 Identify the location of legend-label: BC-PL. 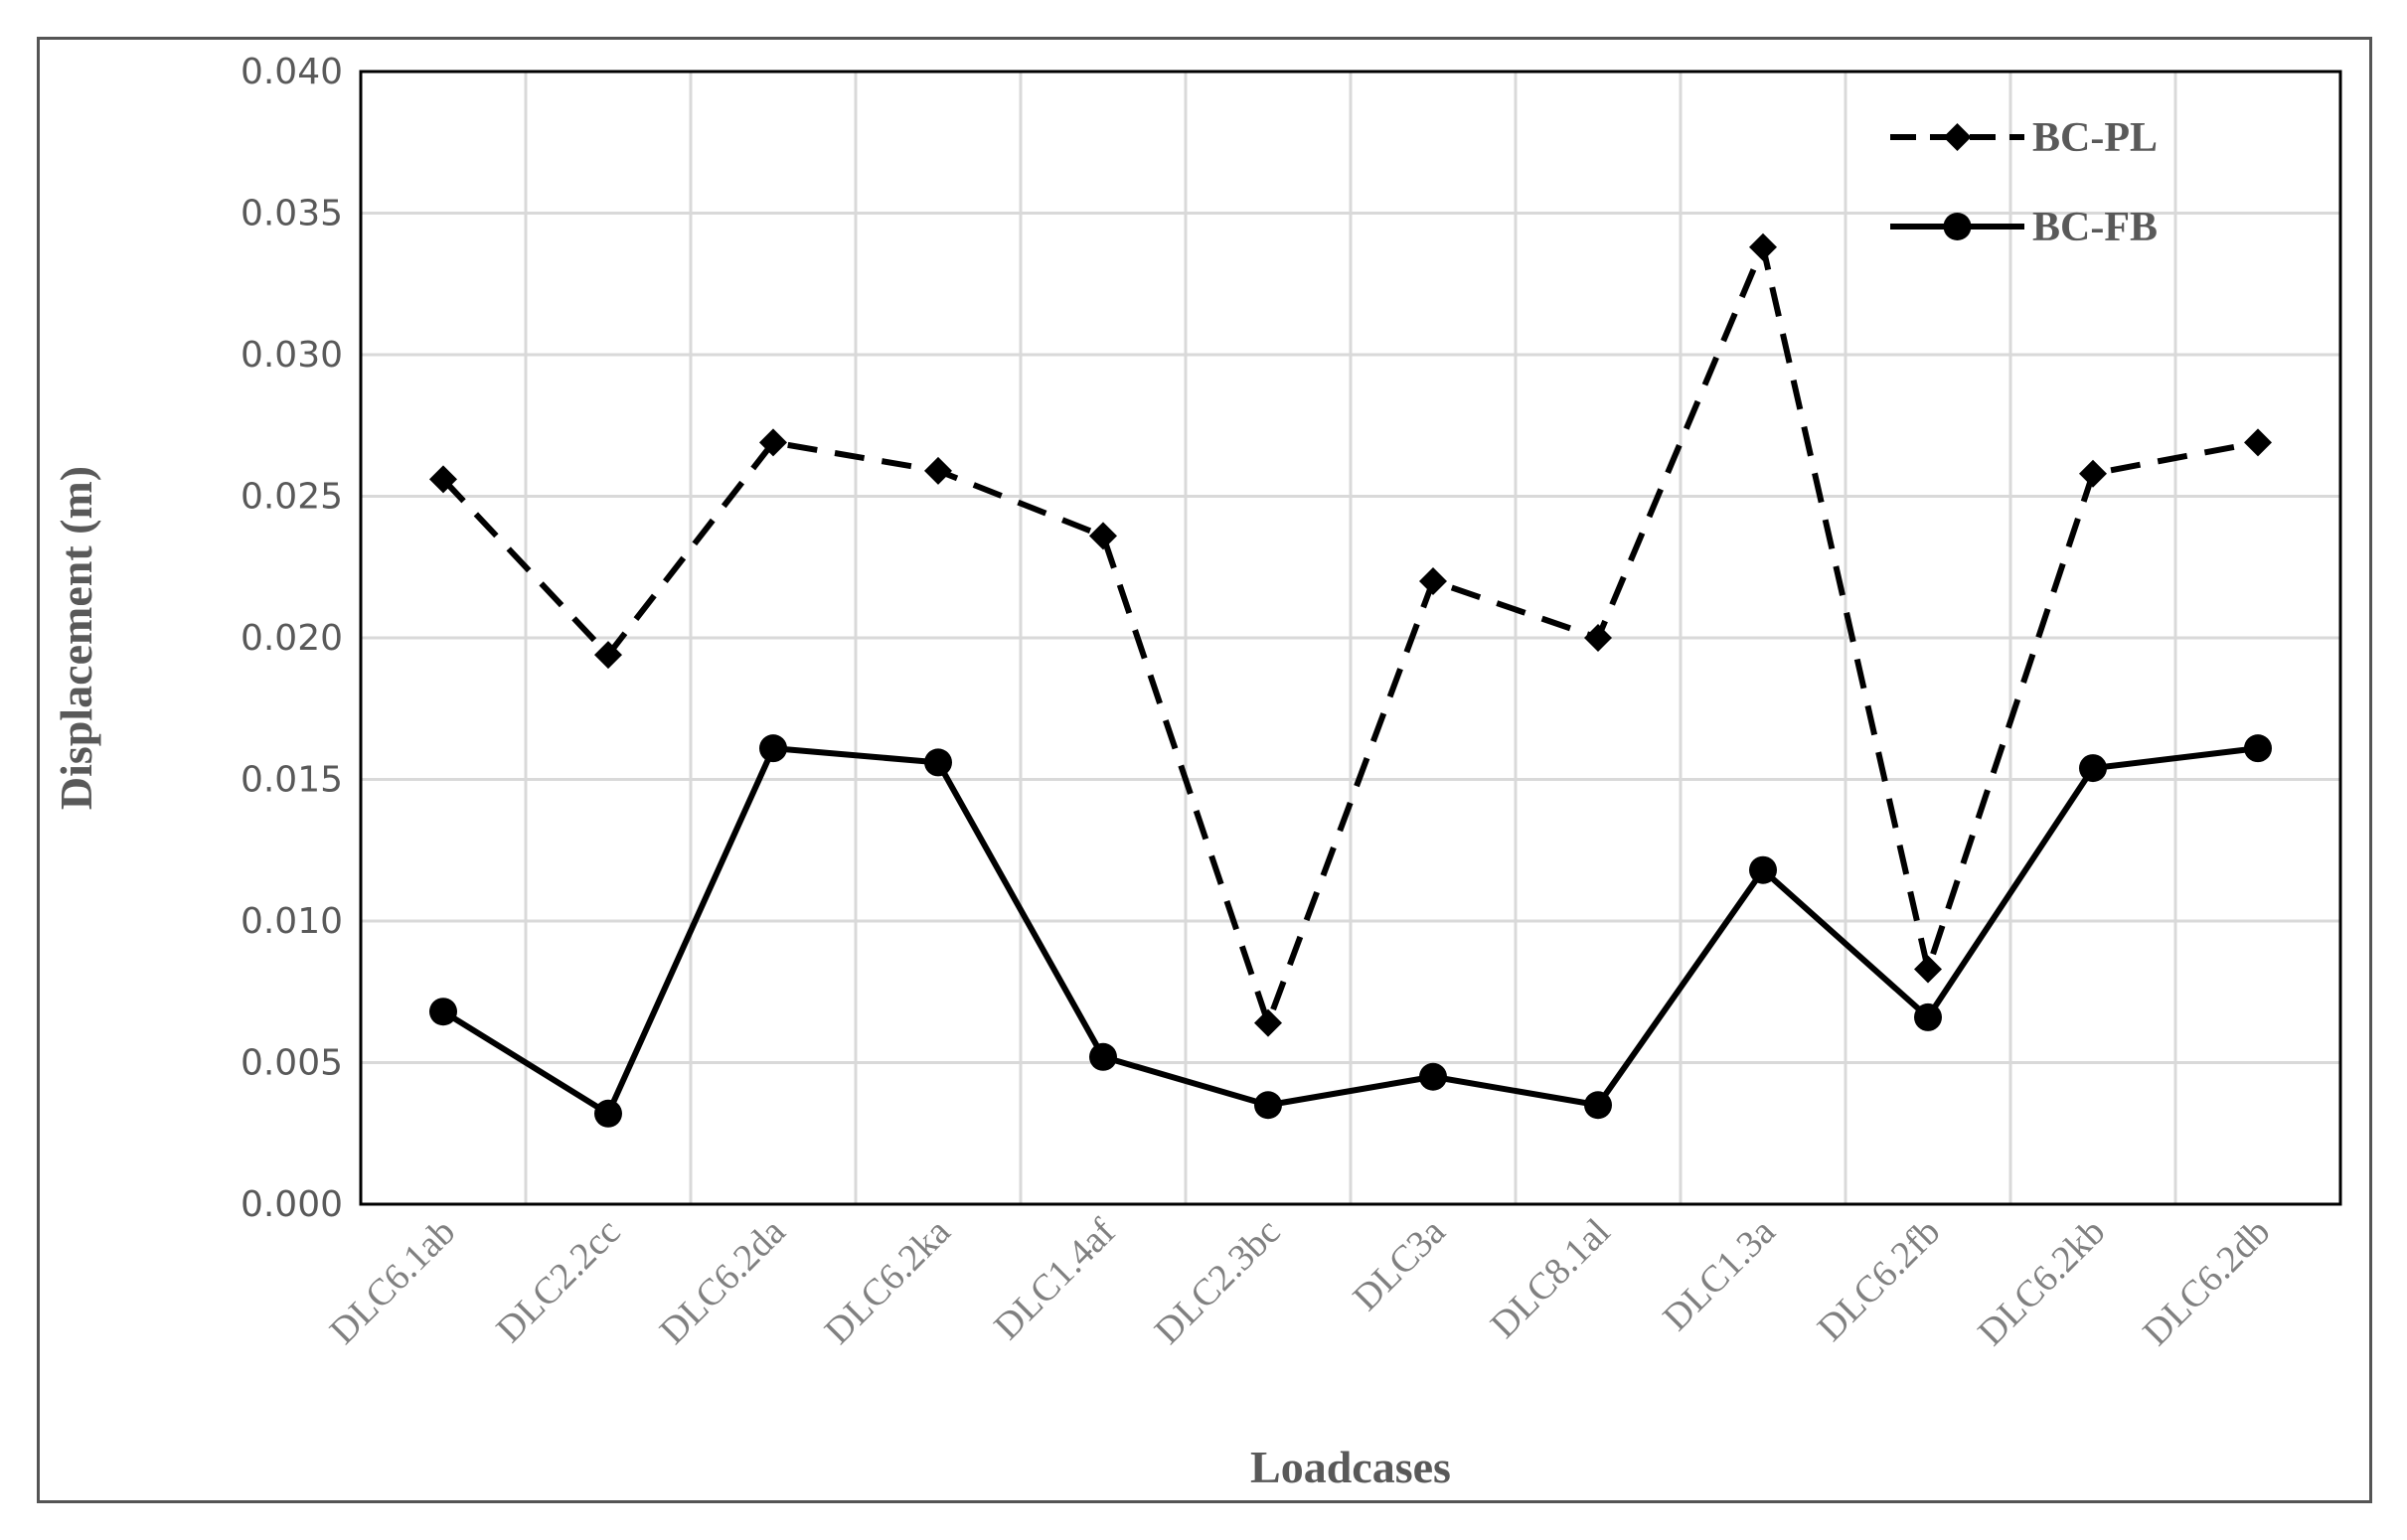
(2095, 138).